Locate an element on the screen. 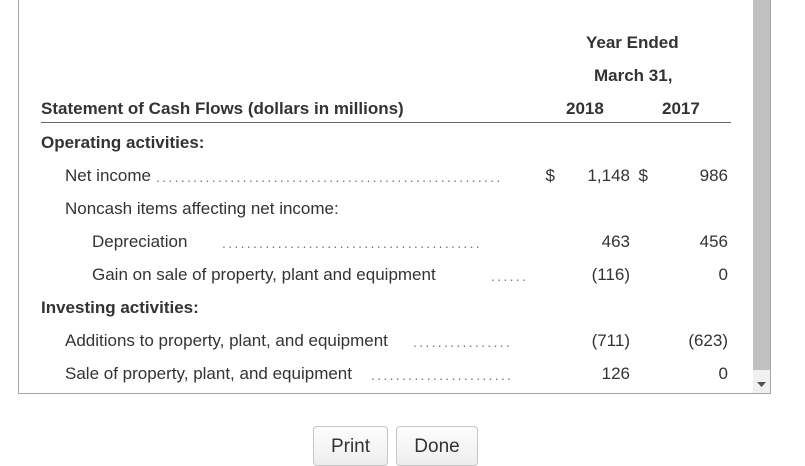 The width and height of the screenshot is (805, 466). done-button: Done is located at coordinates (437, 446).